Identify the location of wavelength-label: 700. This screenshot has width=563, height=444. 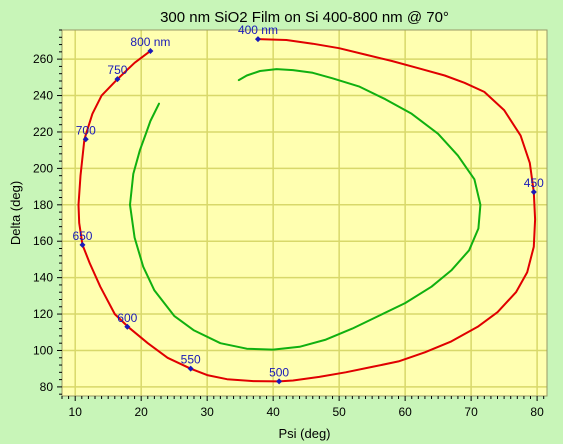
(86, 130).